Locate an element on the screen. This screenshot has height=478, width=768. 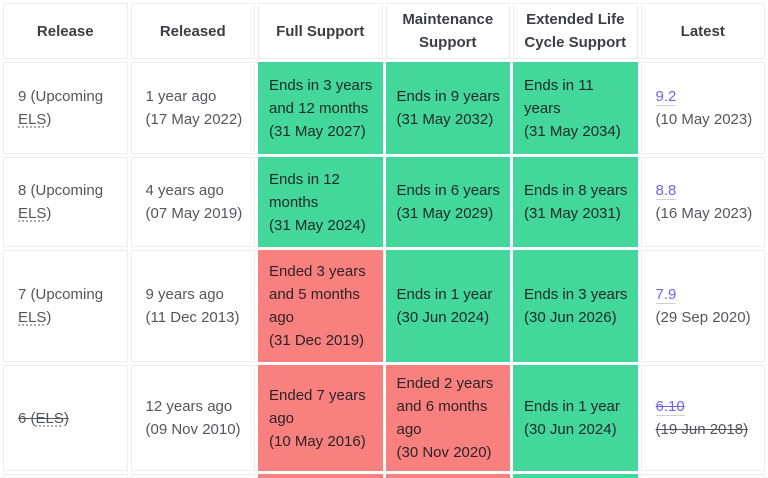
latest-version-link: 6.10 is located at coordinates (670, 407).